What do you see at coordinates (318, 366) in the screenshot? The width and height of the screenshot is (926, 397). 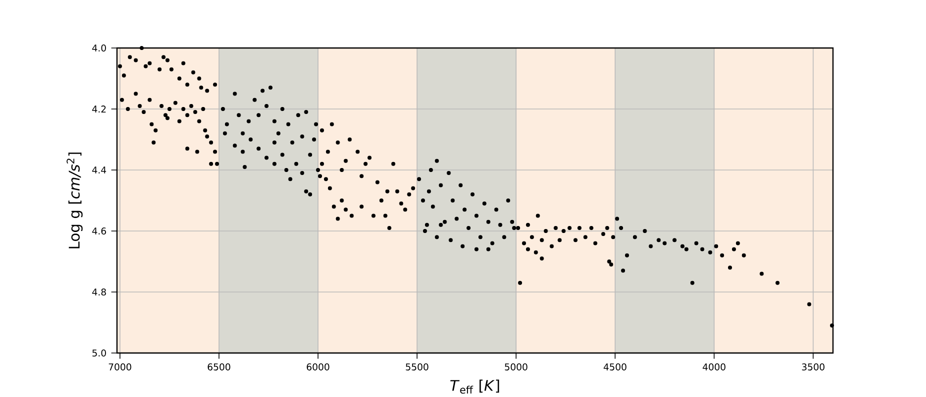 I see `x-tick-label: 6000` at bounding box center [318, 366].